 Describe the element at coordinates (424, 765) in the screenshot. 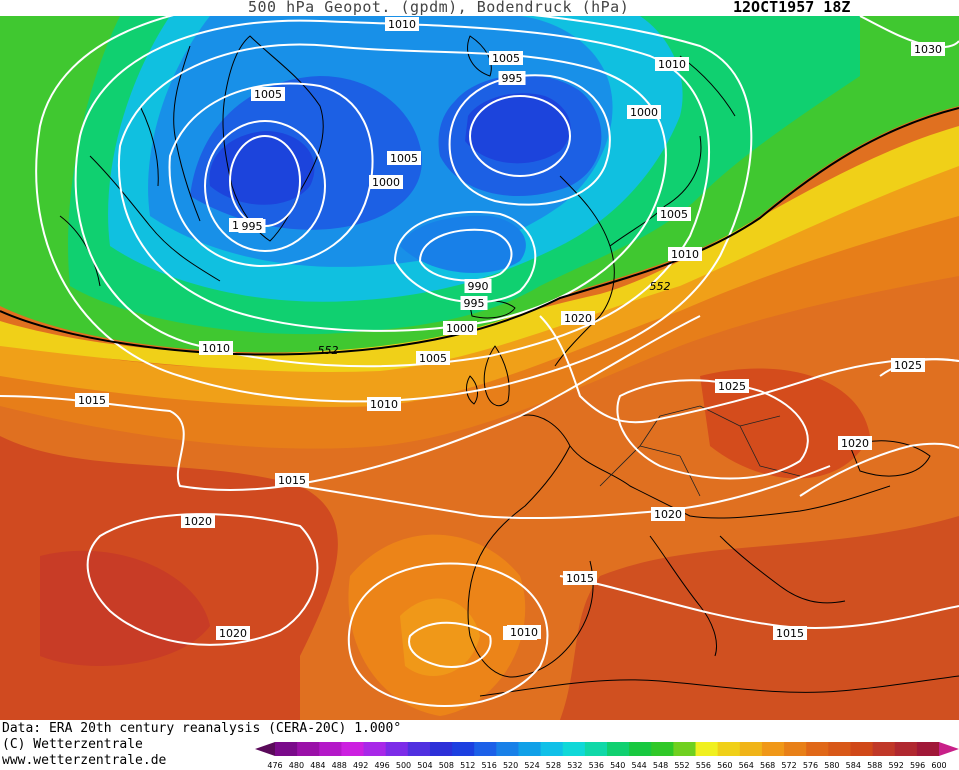

I see `legend-tick-label: 504` at that location.